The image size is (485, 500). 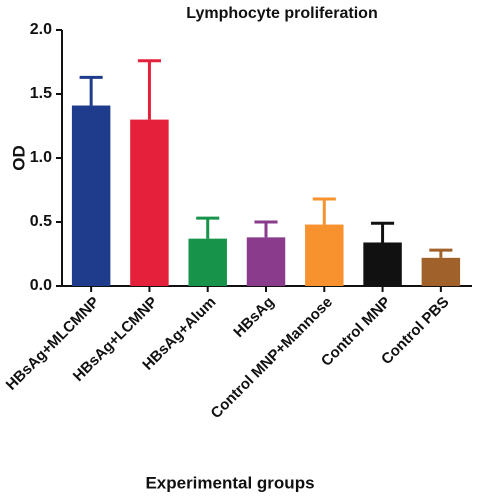 I want to click on y-tick-label: 1.5, so click(x=41, y=93).